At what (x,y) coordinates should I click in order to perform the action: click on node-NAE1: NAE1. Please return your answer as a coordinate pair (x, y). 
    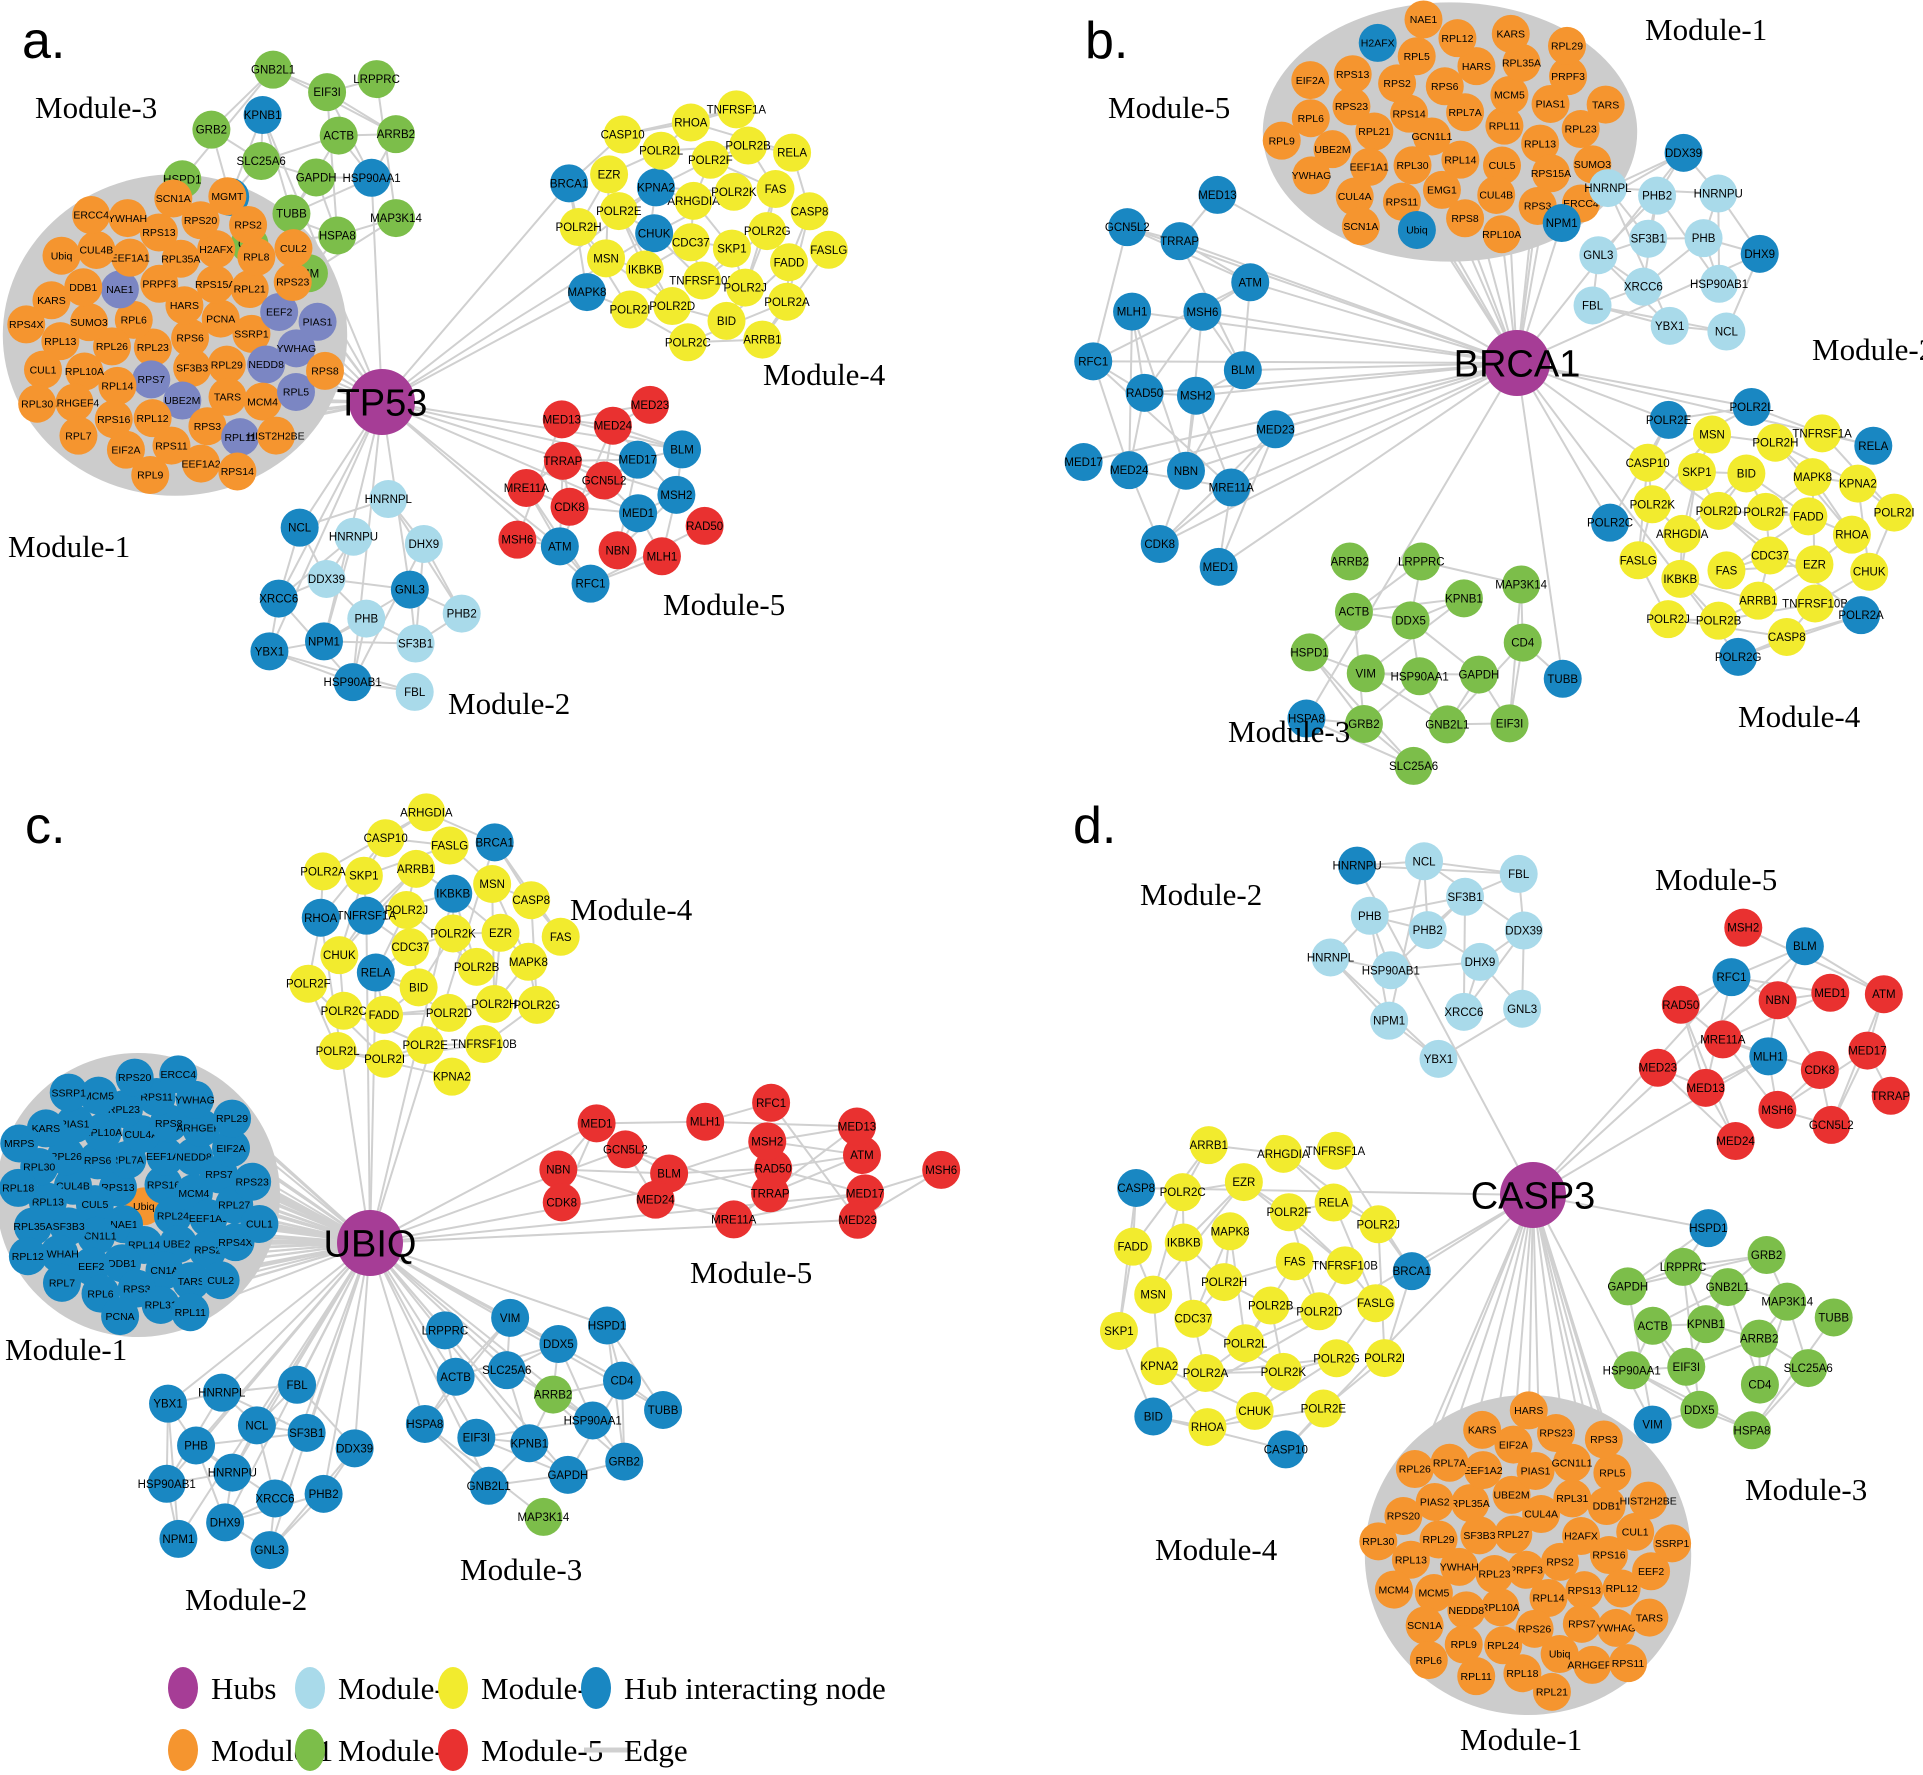
    Looking at the image, I should click on (1423, 19).